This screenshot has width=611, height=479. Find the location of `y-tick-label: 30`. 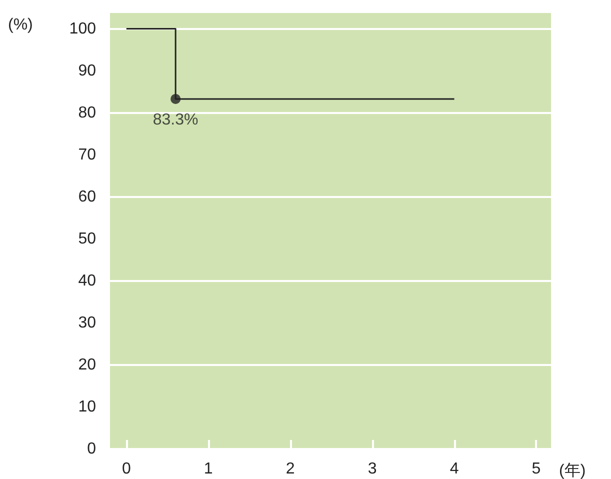

y-tick-label: 30 is located at coordinates (87, 323).